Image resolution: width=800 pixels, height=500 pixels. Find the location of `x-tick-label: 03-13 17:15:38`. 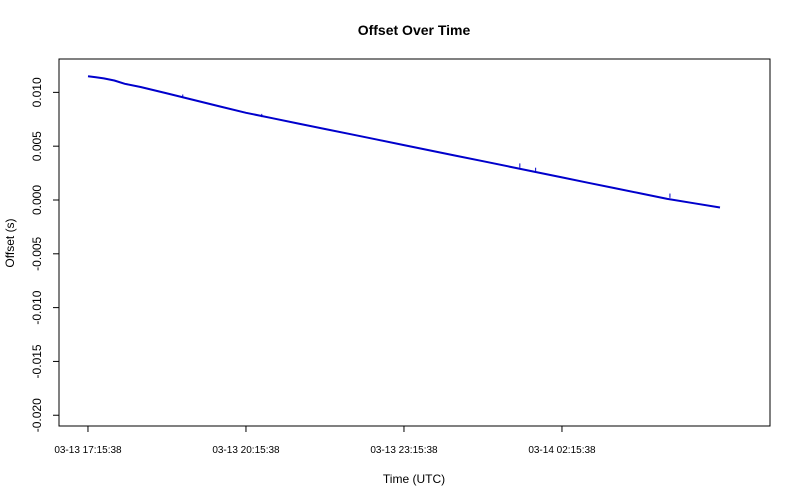

x-tick-label: 03-13 17:15:38 is located at coordinates (88, 450).